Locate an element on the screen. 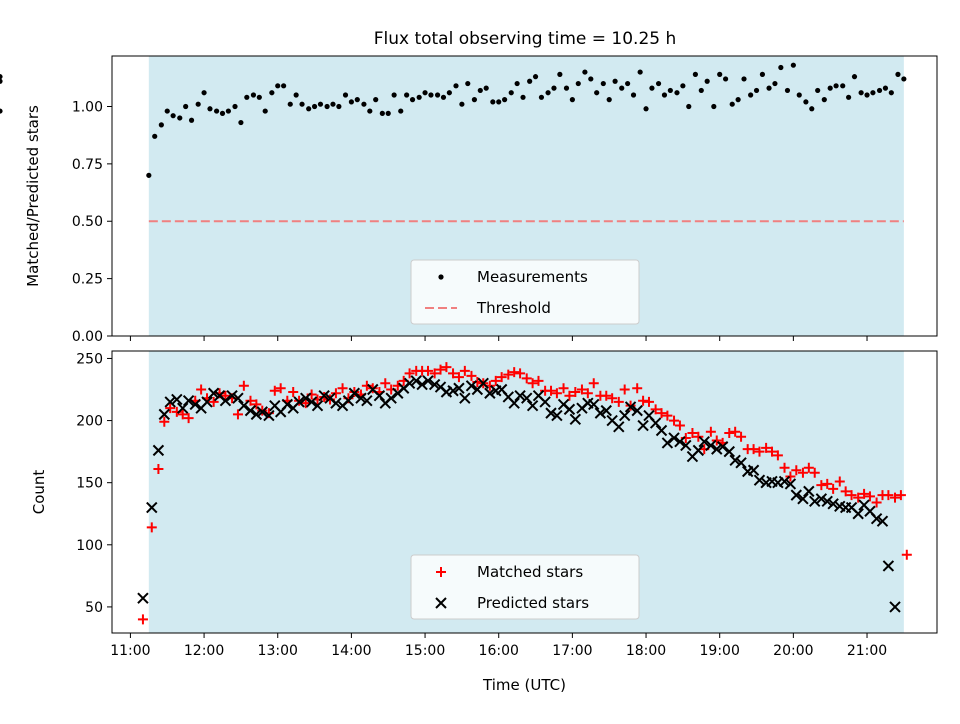 This screenshot has height=724, width=960. y-axis-label: Matched/Predicted stars is located at coordinates (33, 196).